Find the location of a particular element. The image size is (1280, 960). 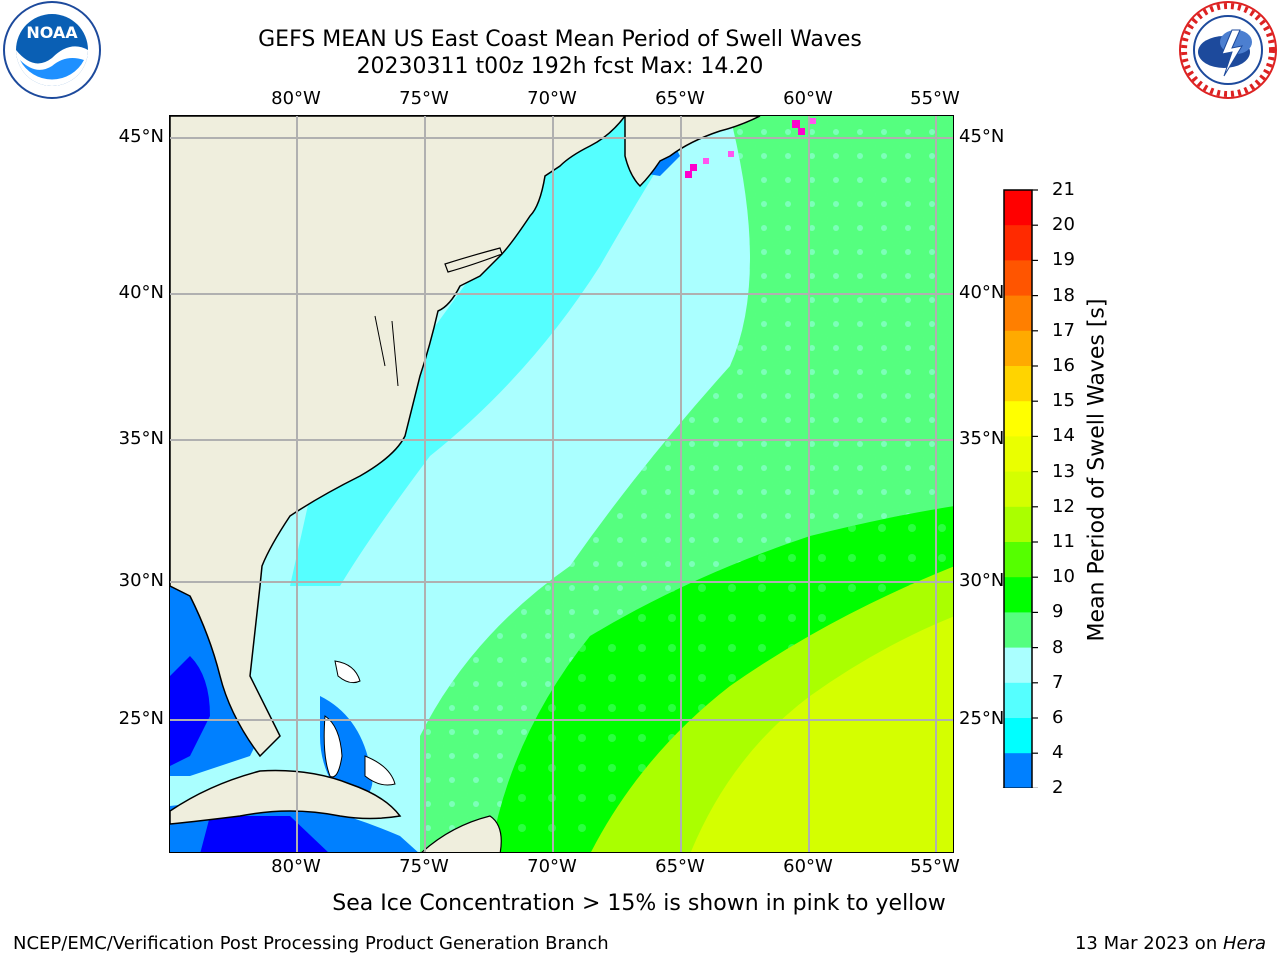

land-long-island is located at coordinates (473, 260).